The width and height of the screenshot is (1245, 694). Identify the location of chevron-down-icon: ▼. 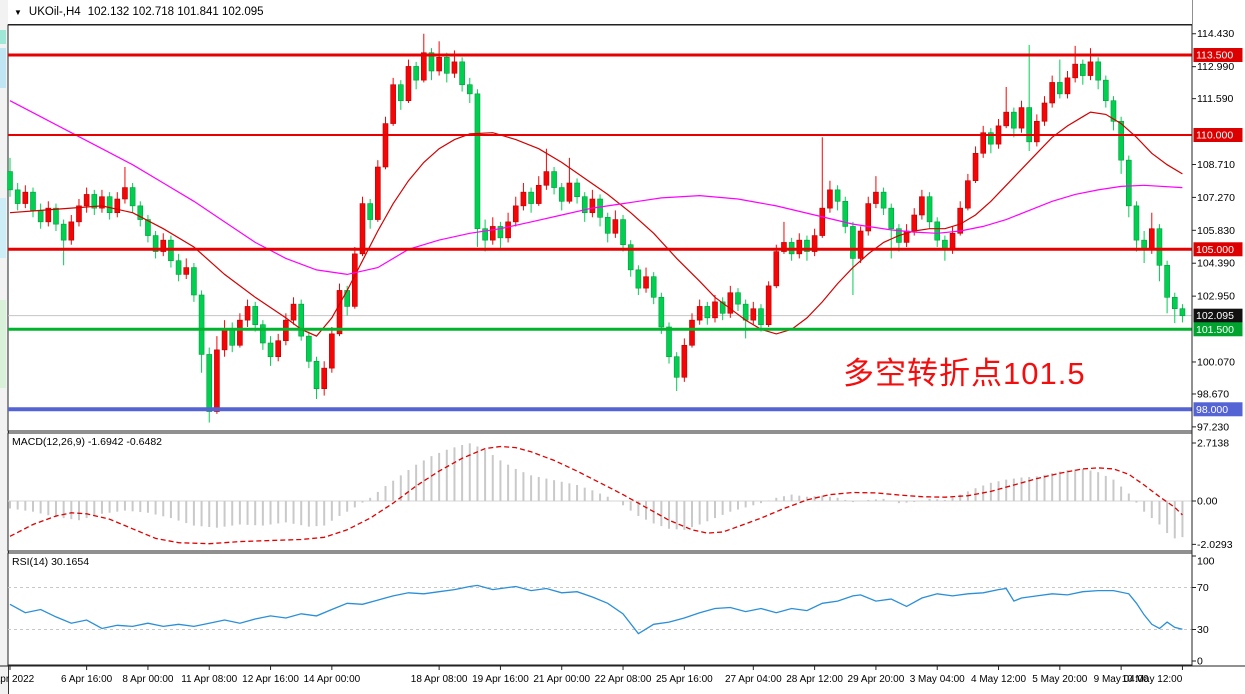
(18, 12).